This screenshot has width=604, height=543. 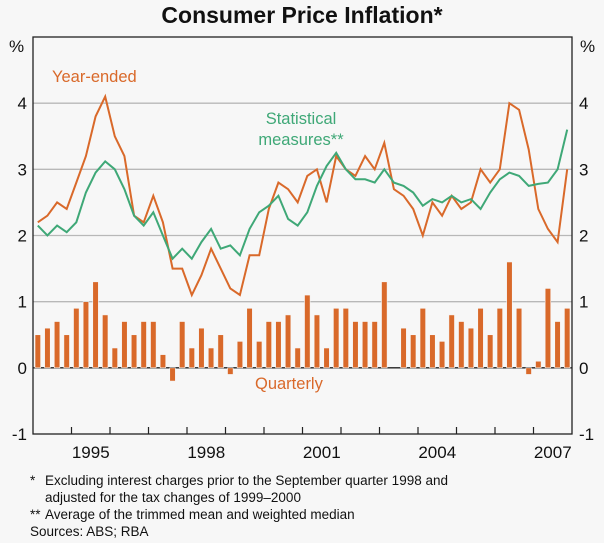 What do you see at coordinates (89, 531) in the screenshot?
I see `sources: Sources: ABS; RBA` at bounding box center [89, 531].